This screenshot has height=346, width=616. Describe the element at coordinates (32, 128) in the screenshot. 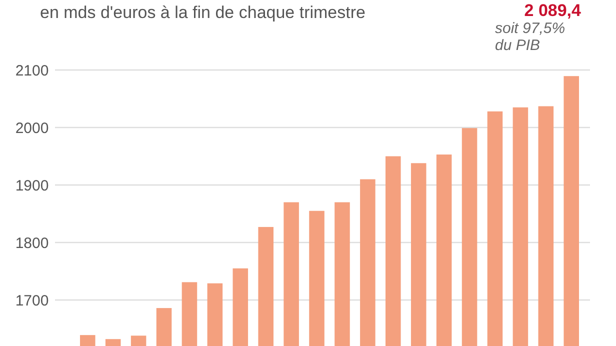

I see `y-tick-label: 2000` at that location.